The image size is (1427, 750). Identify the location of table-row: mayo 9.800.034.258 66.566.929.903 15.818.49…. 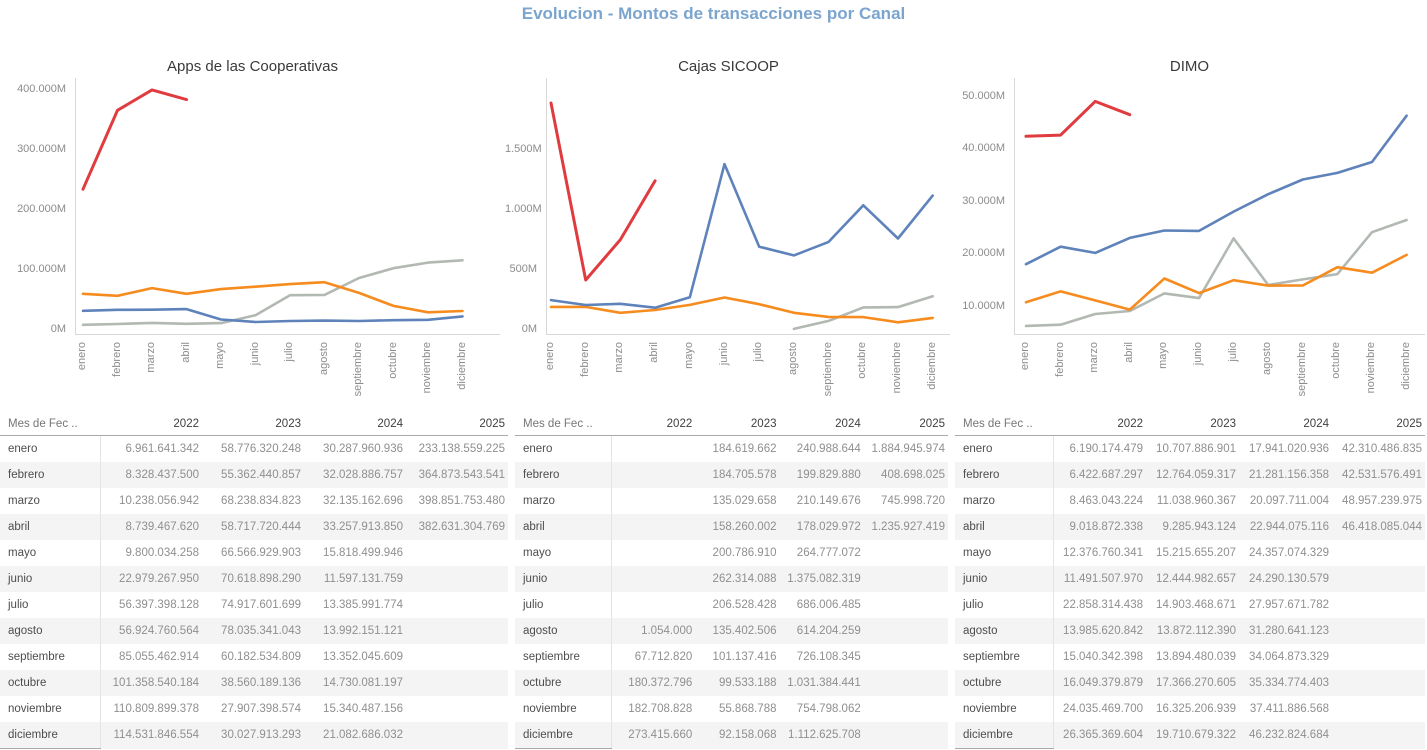
(254, 553).